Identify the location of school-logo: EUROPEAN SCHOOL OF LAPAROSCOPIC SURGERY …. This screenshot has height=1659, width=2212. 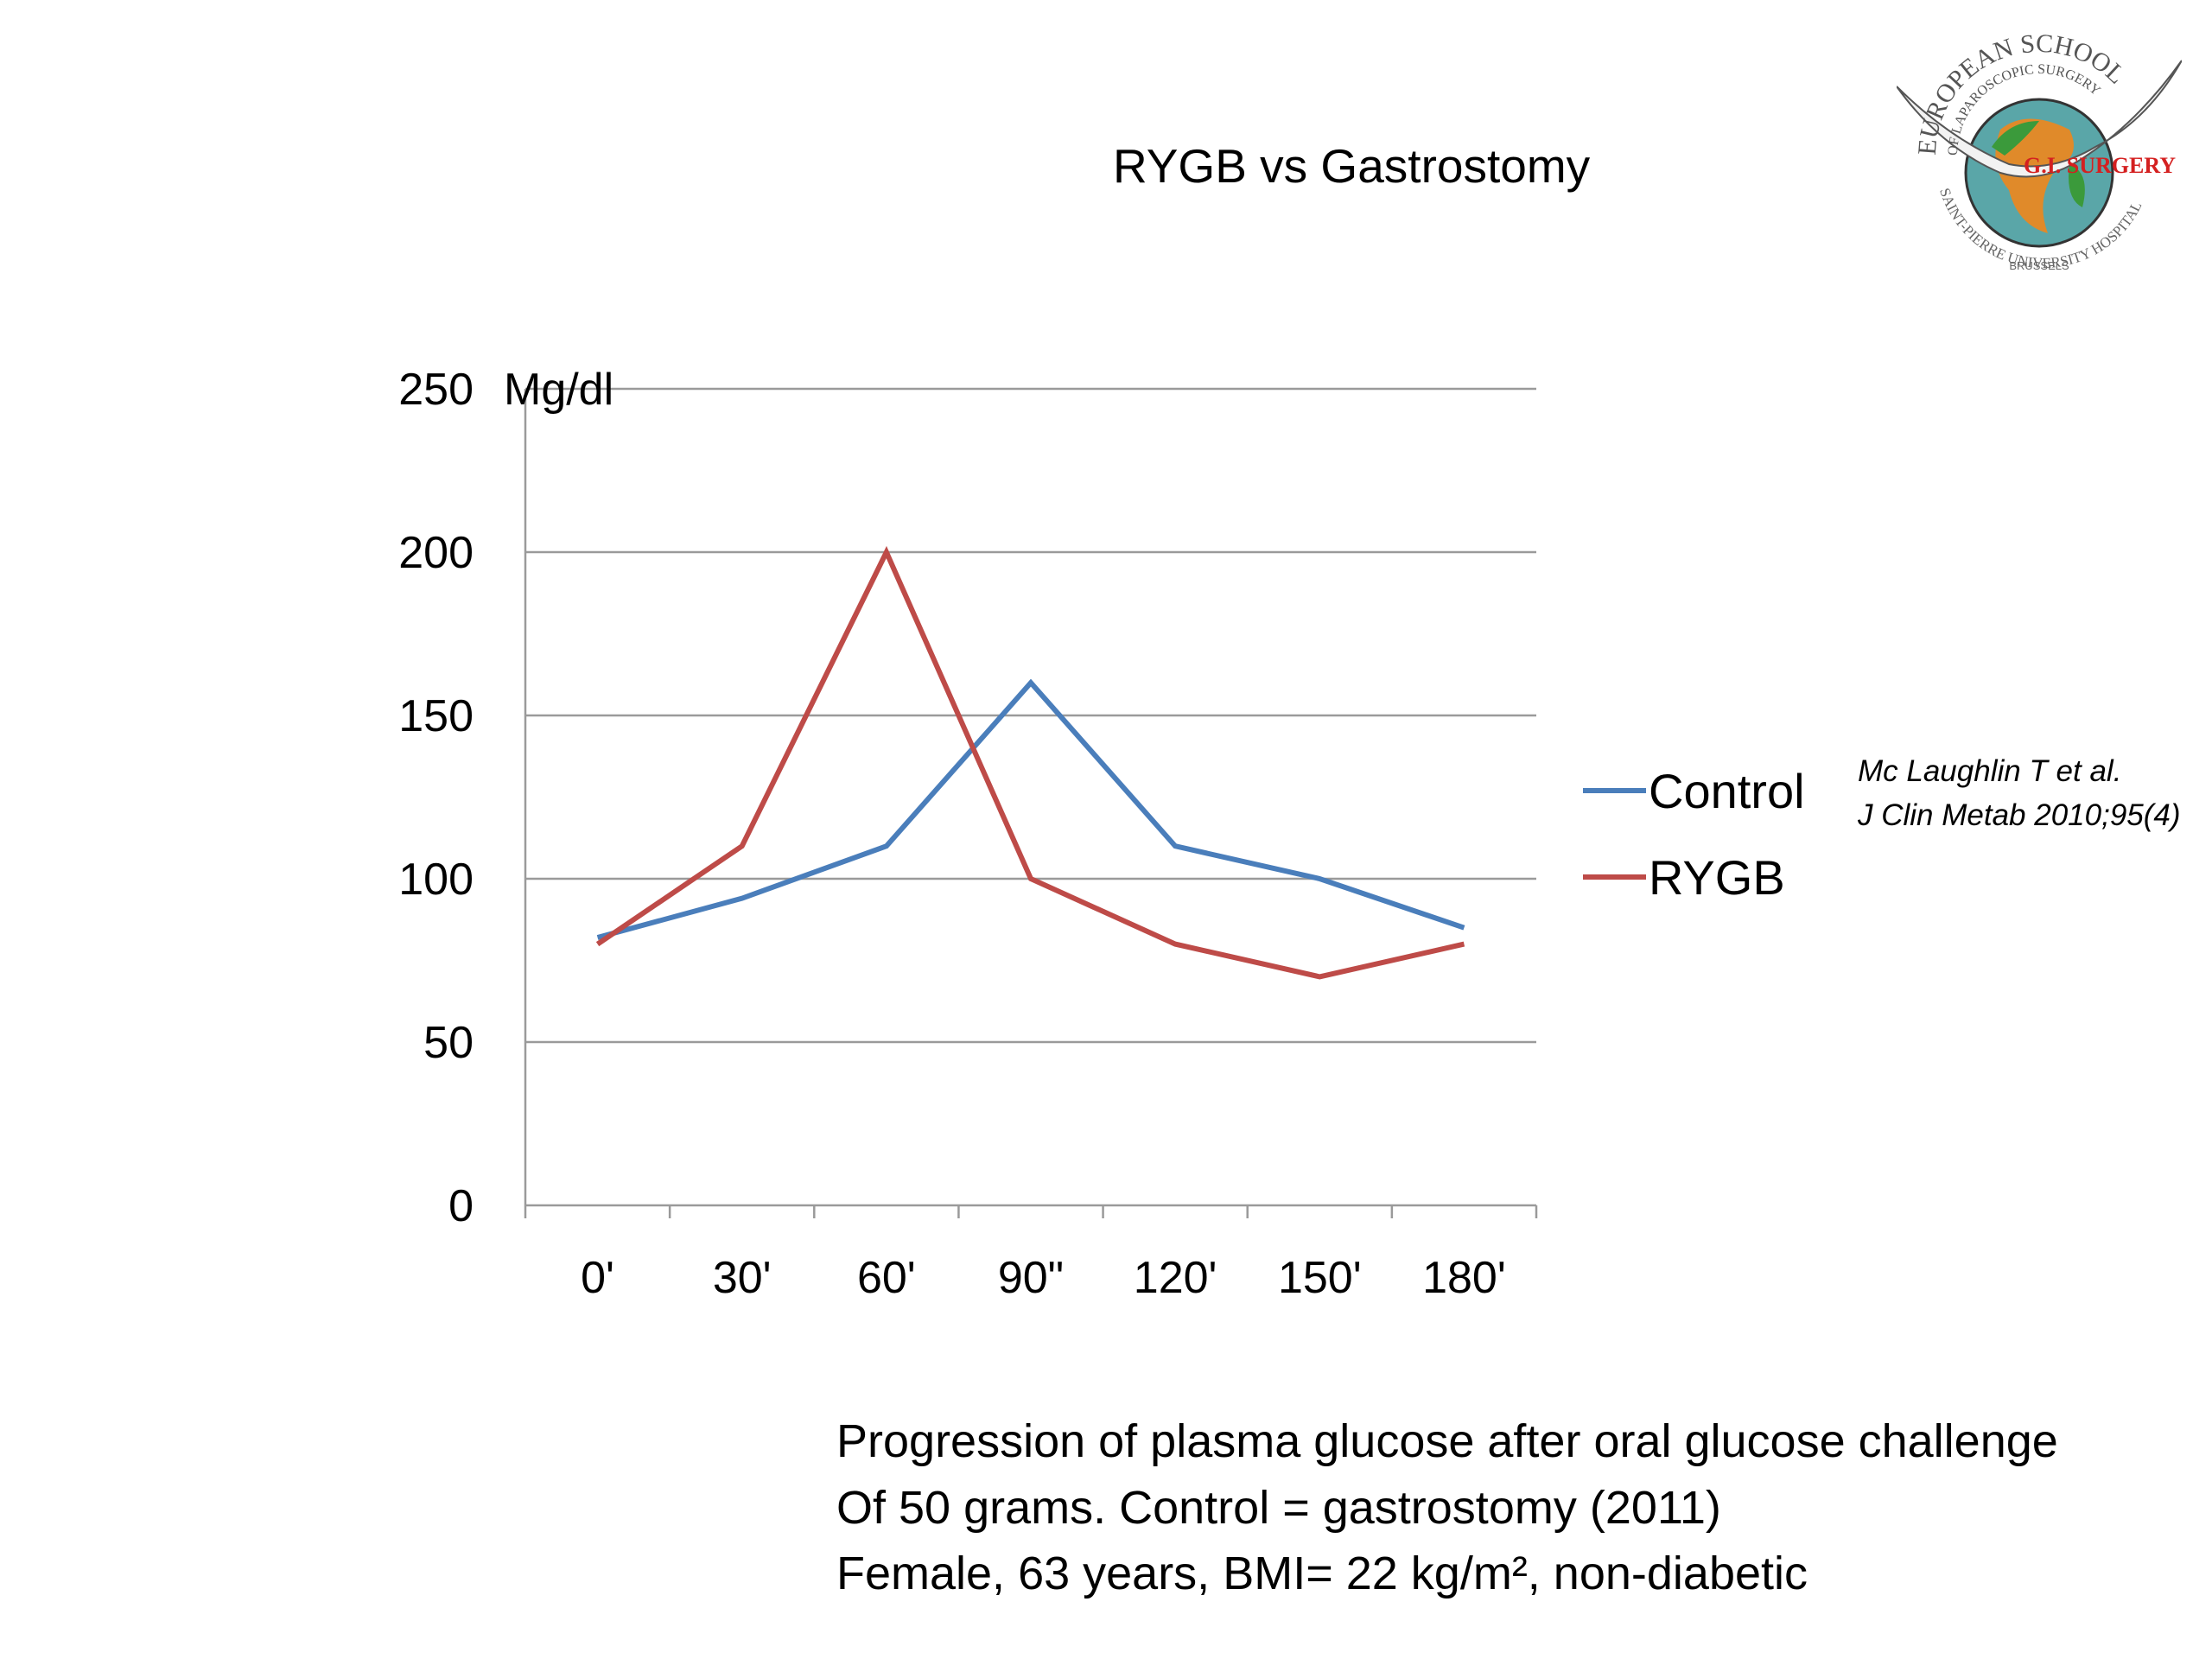
(2039, 150).